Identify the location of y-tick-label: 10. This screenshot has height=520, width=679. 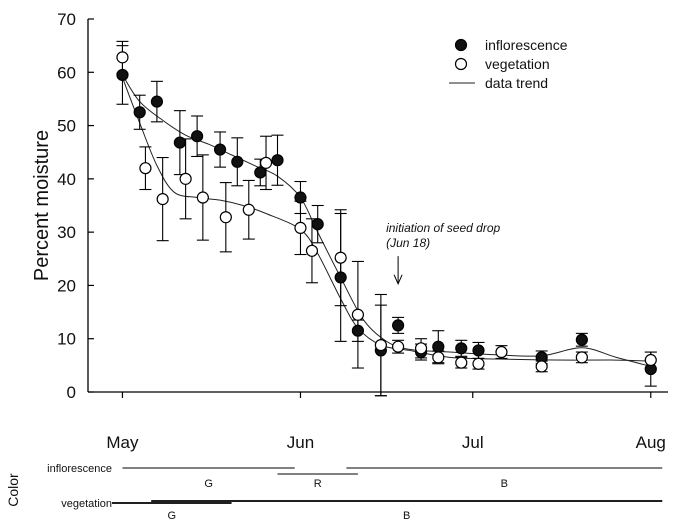
(66, 339).